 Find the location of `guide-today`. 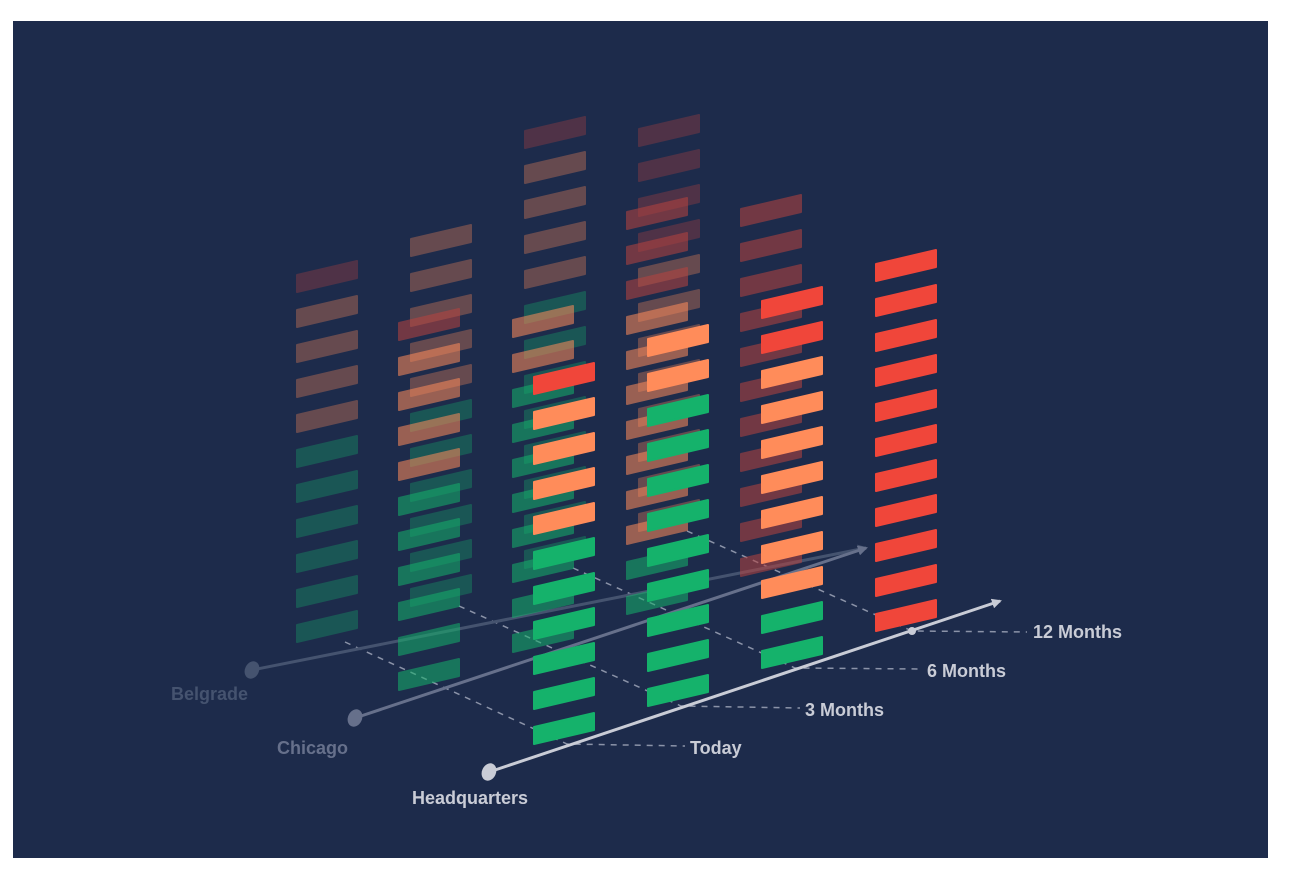

guide-today is located at coordinates (515, 694).